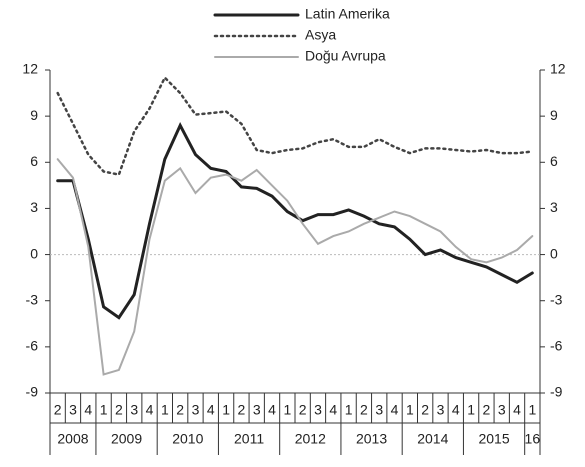  I want to click on legend-label: Asya, so click(320, 35).